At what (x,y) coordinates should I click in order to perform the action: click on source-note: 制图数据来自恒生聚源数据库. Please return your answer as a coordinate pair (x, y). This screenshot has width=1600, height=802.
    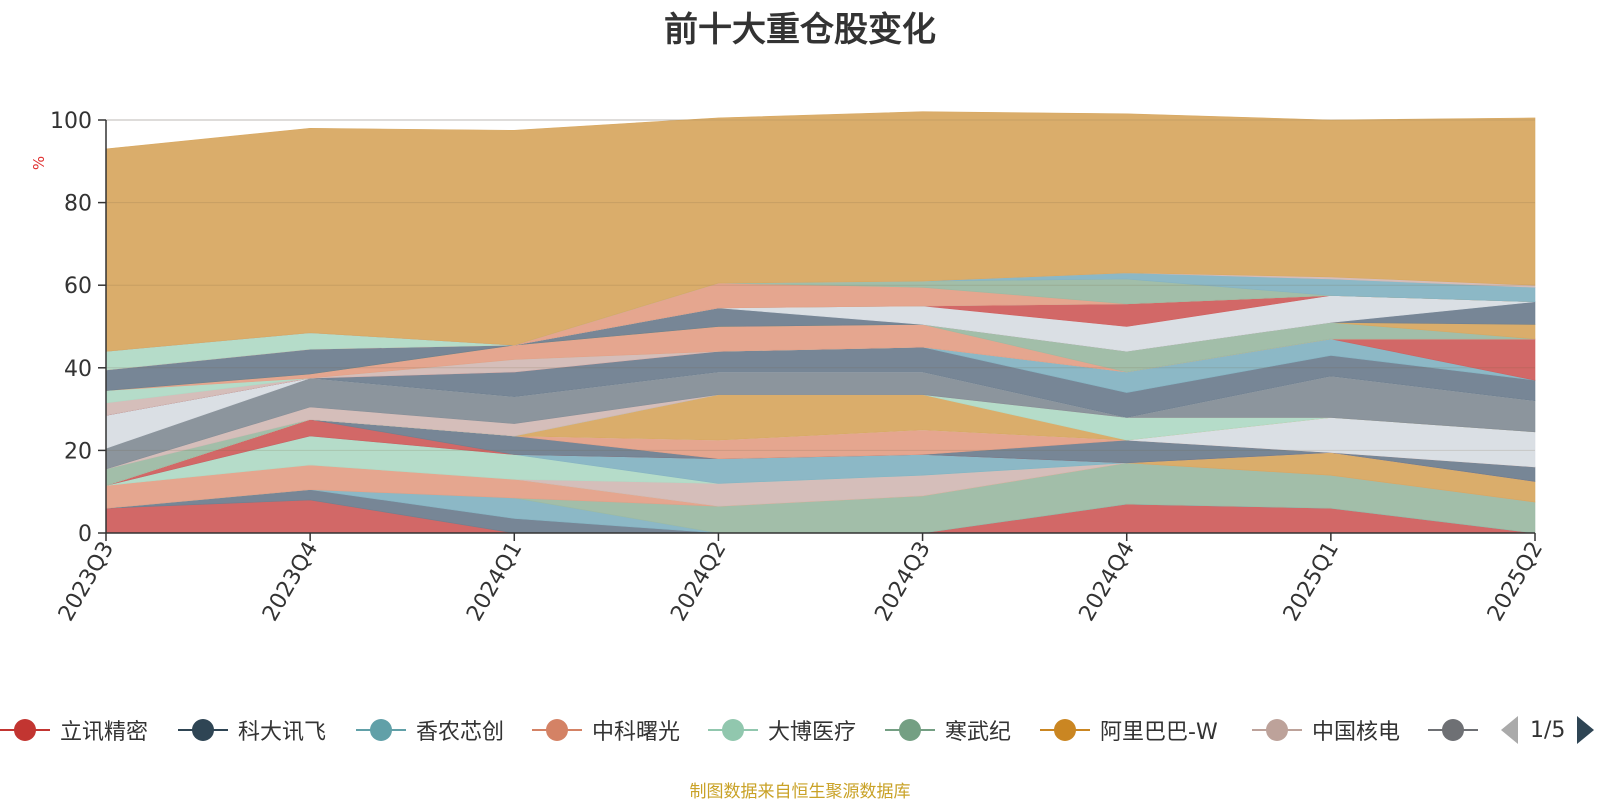
    Looking at the image, I should click on (800, 792).